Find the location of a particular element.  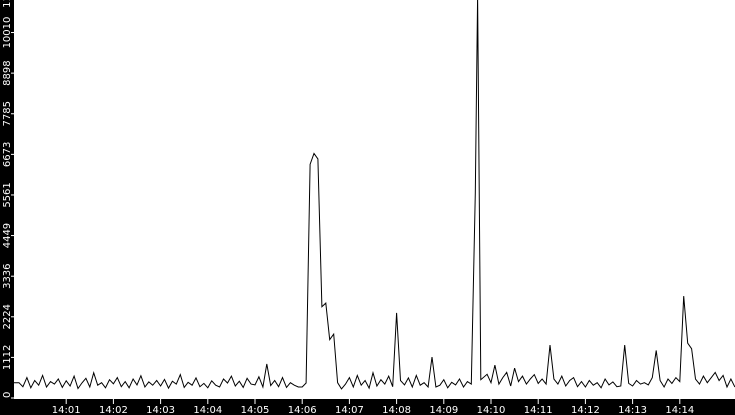

x-tick-label: 14:07 is located at coordinates (349, 410).